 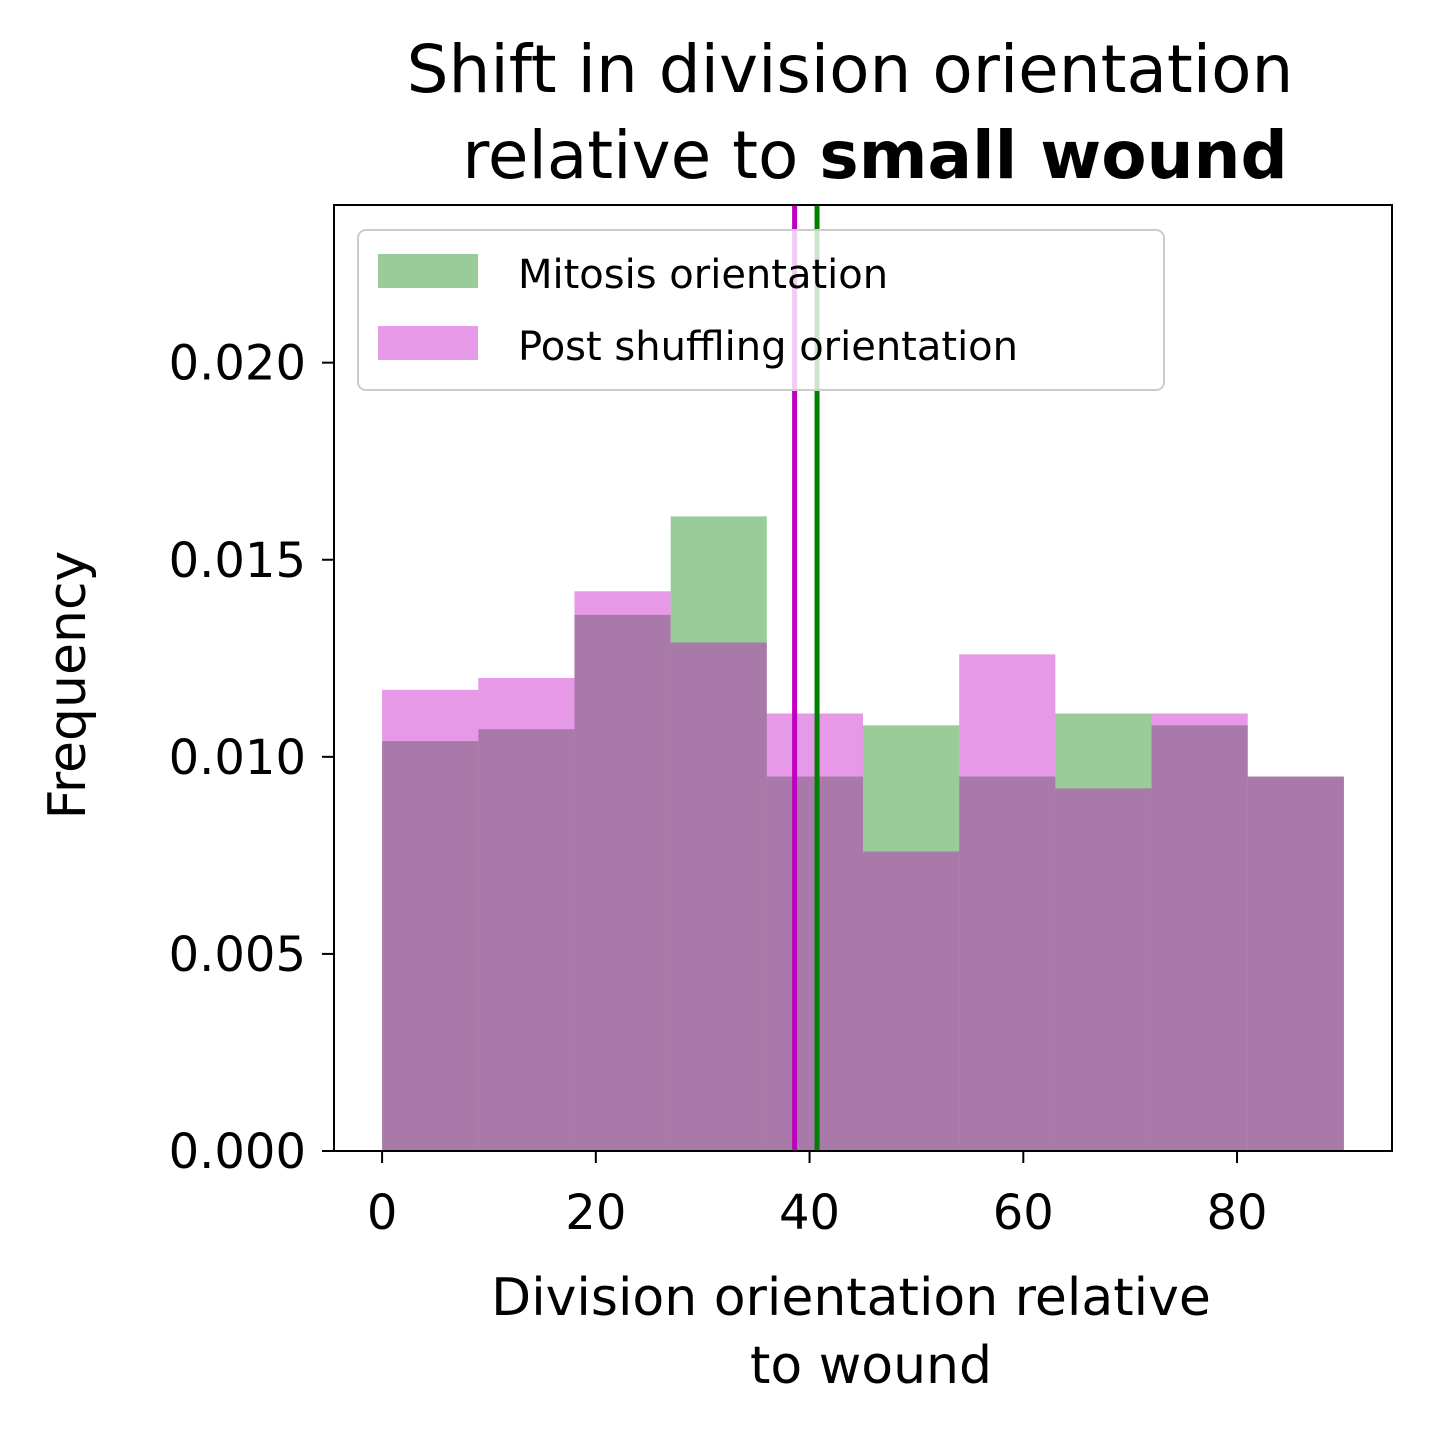 I want to click on y-axis-label: Frequency, so click(x=68, y=685).